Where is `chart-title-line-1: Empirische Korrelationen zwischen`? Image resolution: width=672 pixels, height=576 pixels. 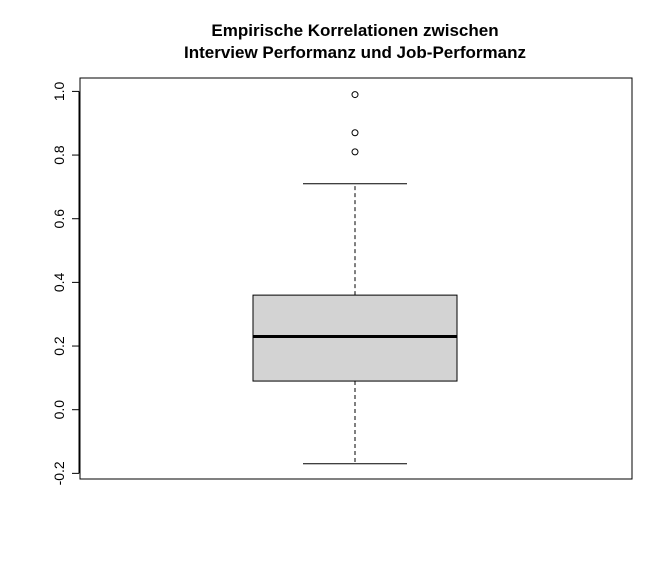 chart-title-line-1: Empirische Korrelationen zwischen is located at coordinates (354, 30).